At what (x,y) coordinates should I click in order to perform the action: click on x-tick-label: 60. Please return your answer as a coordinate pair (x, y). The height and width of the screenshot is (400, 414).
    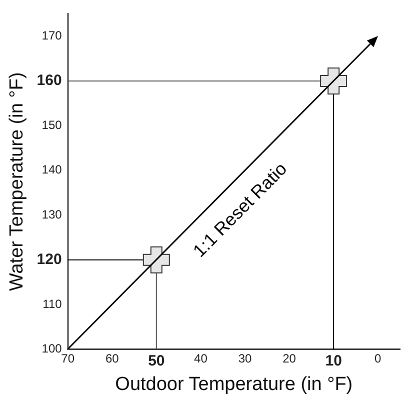
    Looking at the image, I should click on (112, 359).